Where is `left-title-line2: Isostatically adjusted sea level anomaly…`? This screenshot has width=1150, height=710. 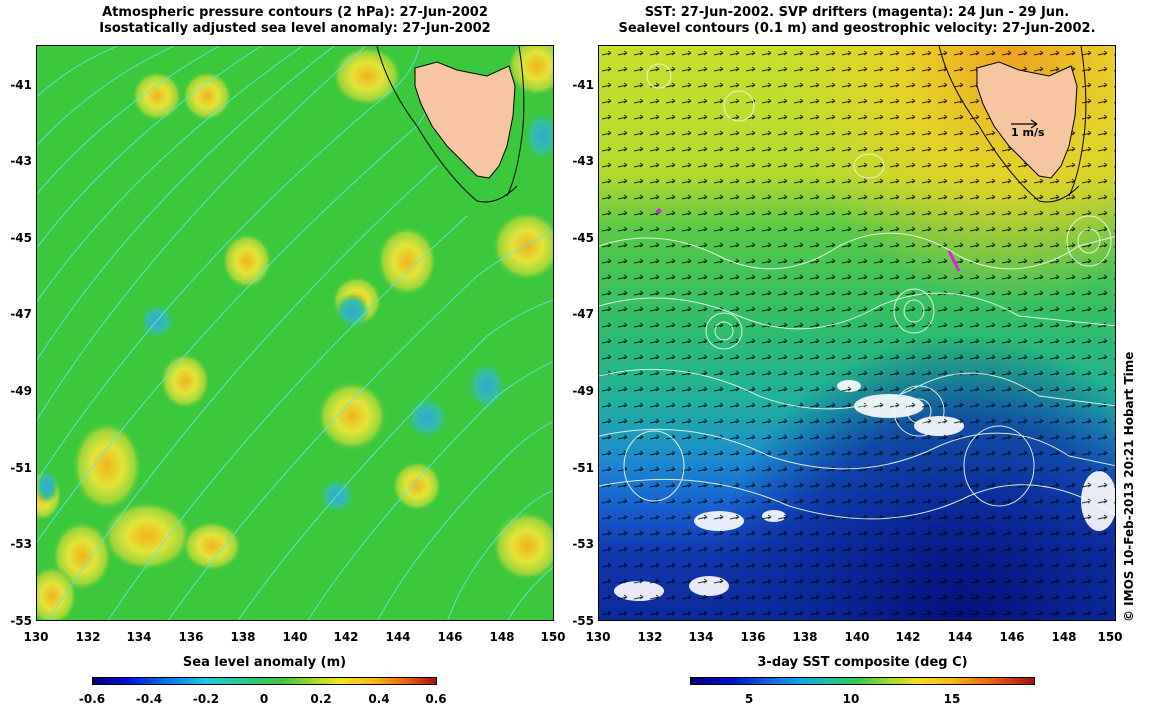 left-title-line2: Isostatically adjusted sea level anomaly… is located at coordinates (295, 28).